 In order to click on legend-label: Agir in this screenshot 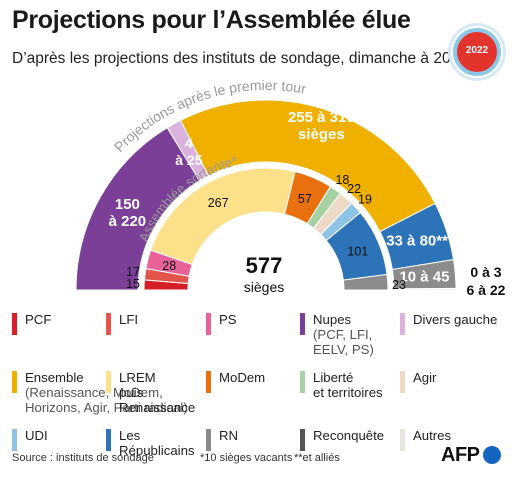, I will do `click(425, 377)`.